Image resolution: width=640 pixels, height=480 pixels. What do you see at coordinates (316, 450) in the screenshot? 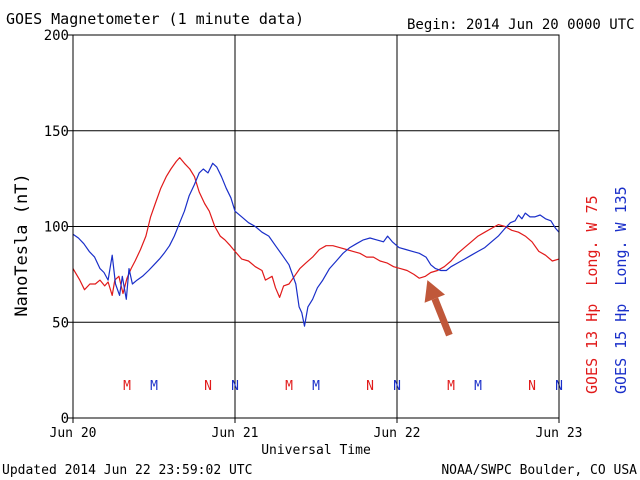
I see `x-axis-label: Universal Time` at bounding box center [316, 450].